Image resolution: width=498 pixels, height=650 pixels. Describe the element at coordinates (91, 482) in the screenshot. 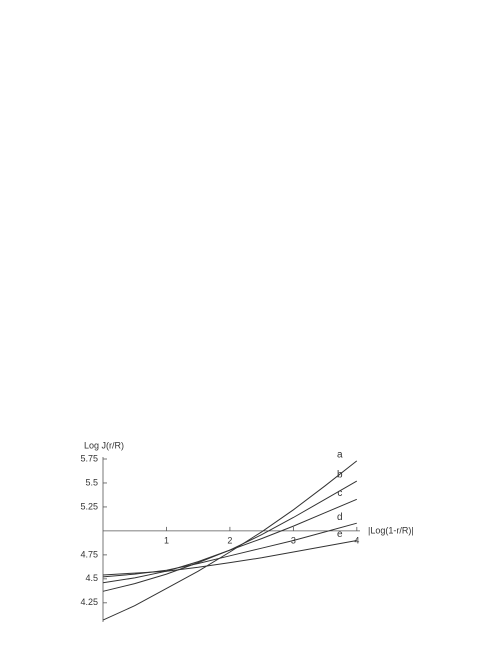

I see `y-tick-label: 5.5` at that location.